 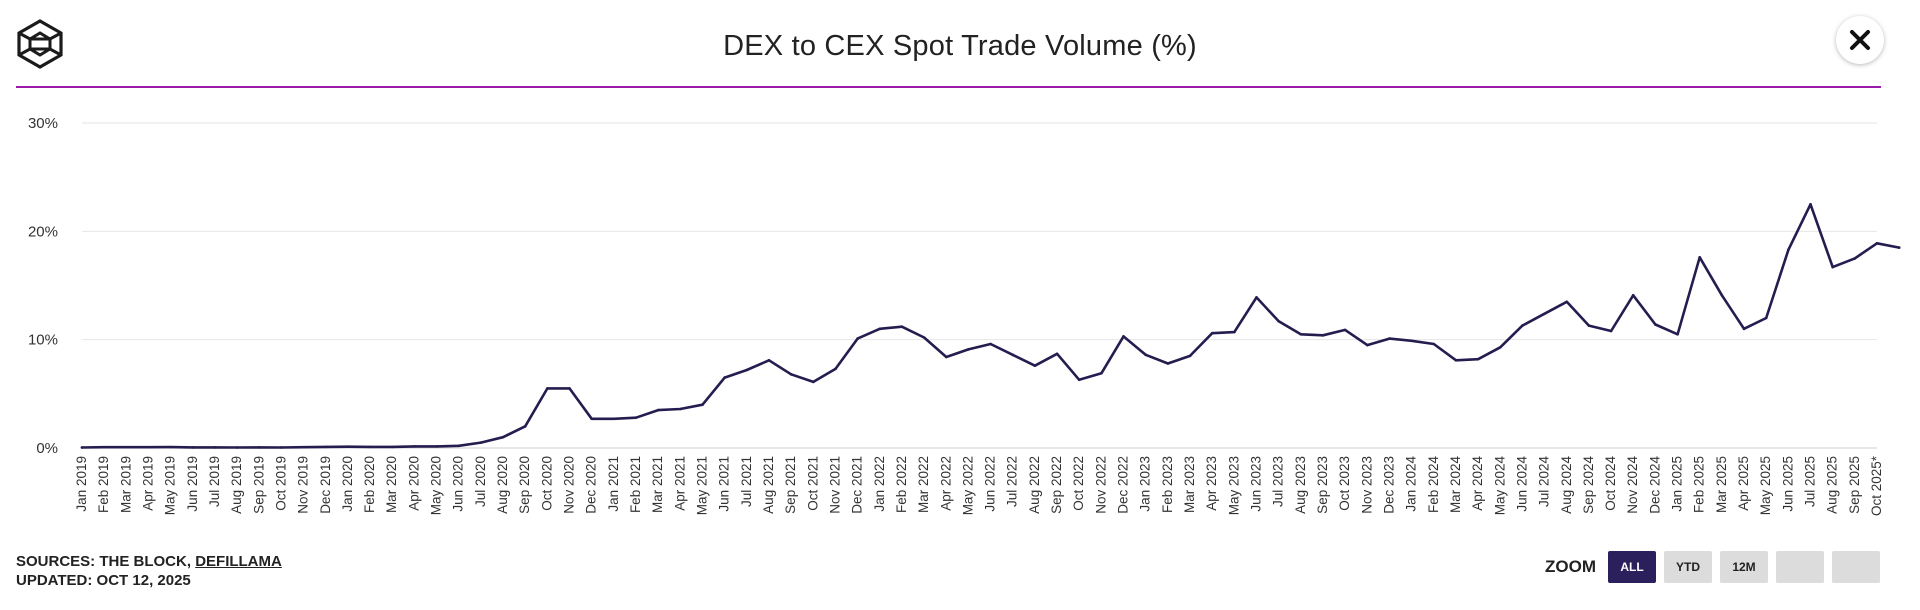 I want to click on x-tick-label: Aug 2023, so click(x=1300, y=485).